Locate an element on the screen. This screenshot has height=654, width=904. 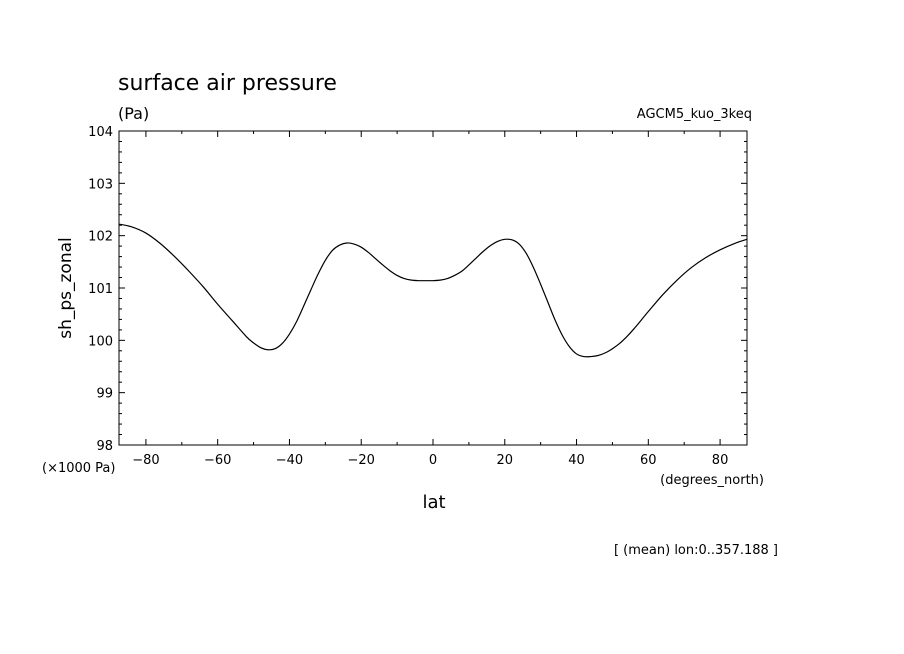
x-tick-label: −20 is located at coordinates (361, 460).